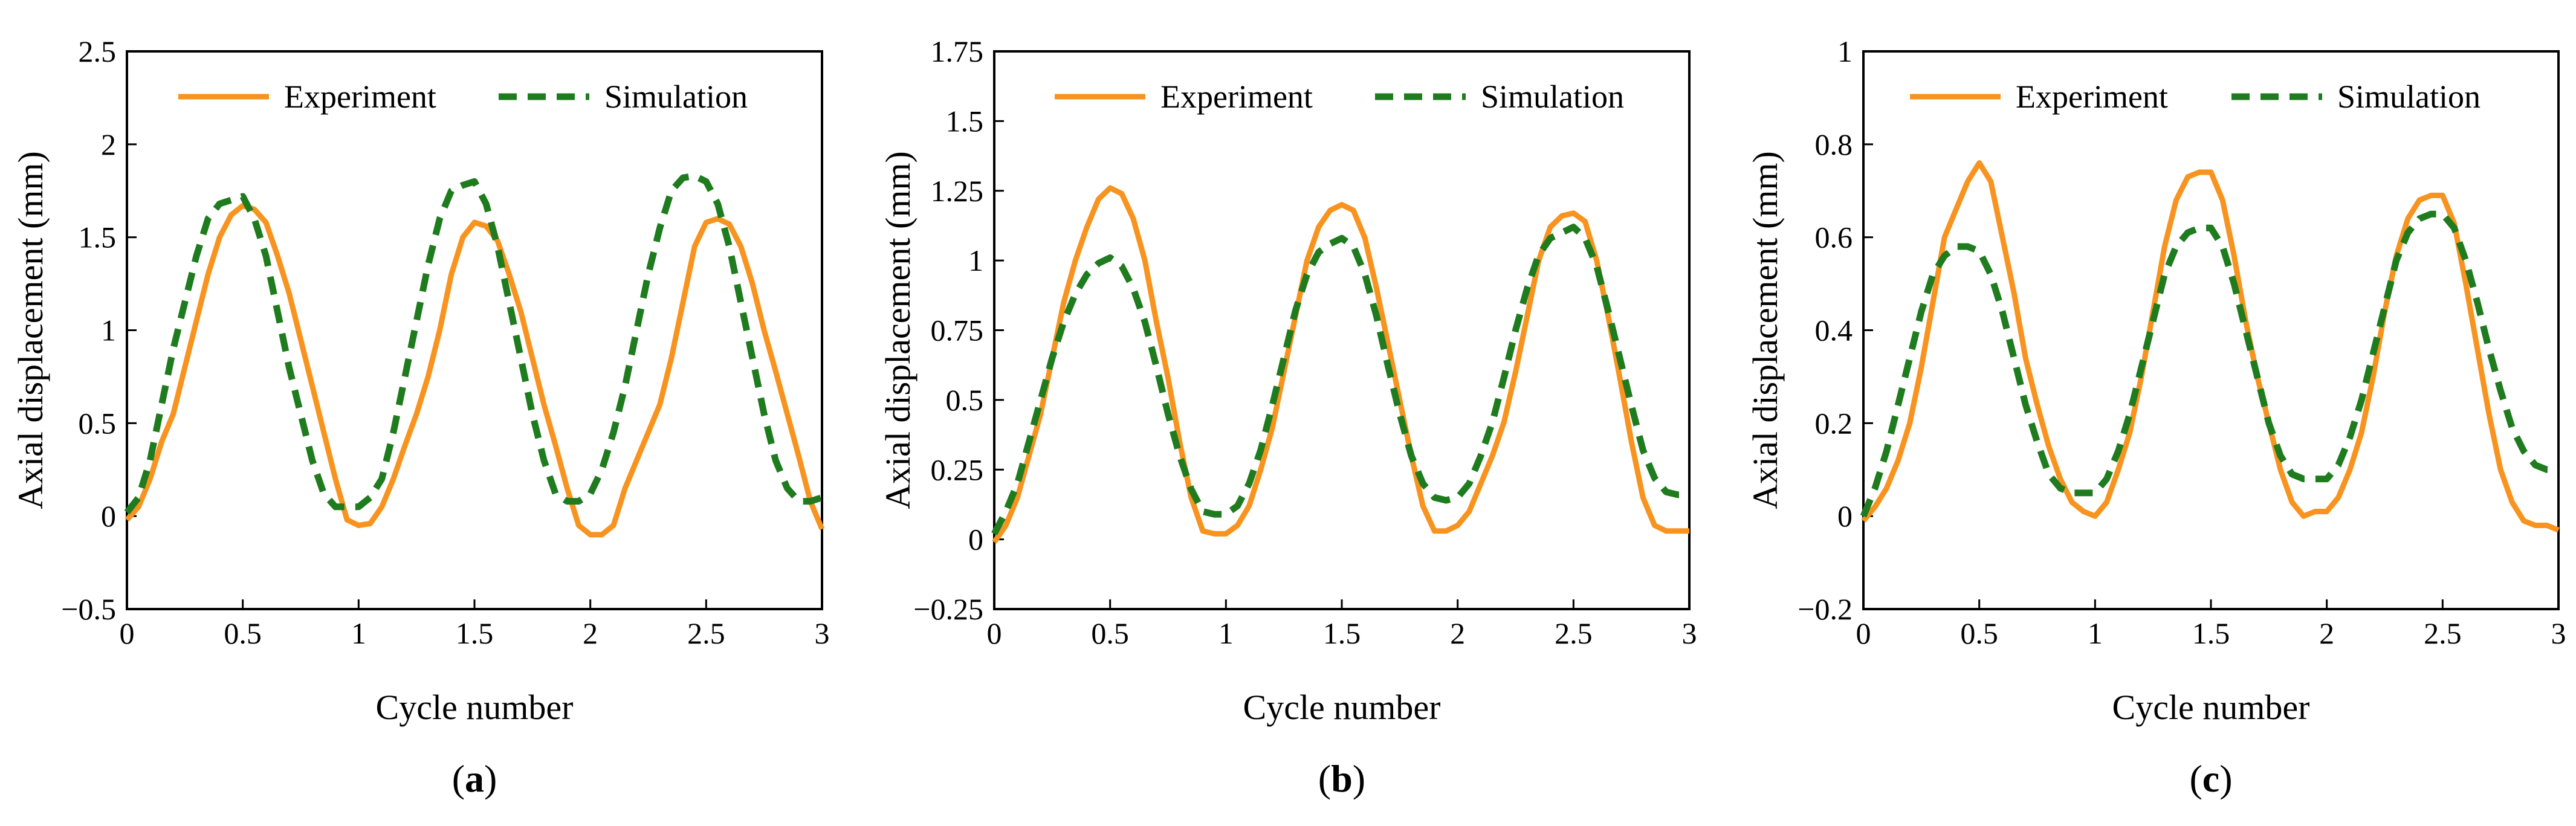  What do you see at coordinates (1341, 778) in the screenshot?
I see `panel-label: (b)` at bounding box center [1341, 778].